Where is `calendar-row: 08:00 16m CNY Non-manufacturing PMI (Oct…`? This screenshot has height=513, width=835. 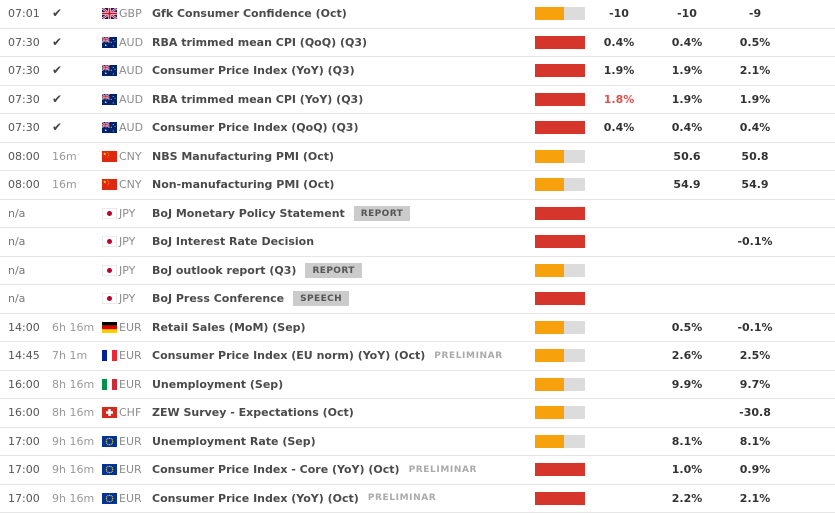
calendar-row: 08:00 16m CNY Non-manufacturing PMI (Oct… is located at coordinates (417, 185).